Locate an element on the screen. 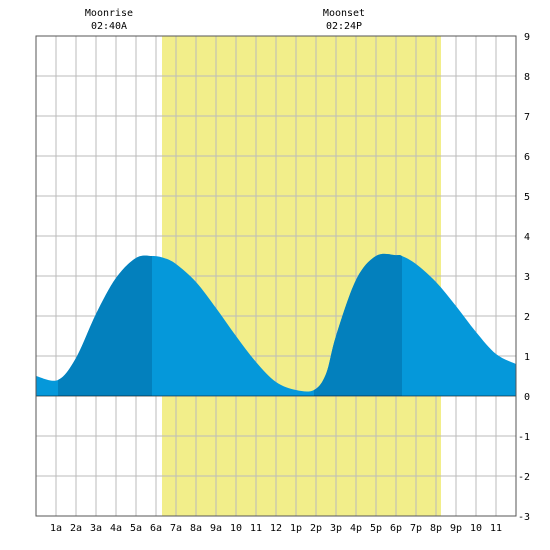 The height and width of the screenshot is (550, 550). x-tick-label: 4p is located at coordinates (356, 528).